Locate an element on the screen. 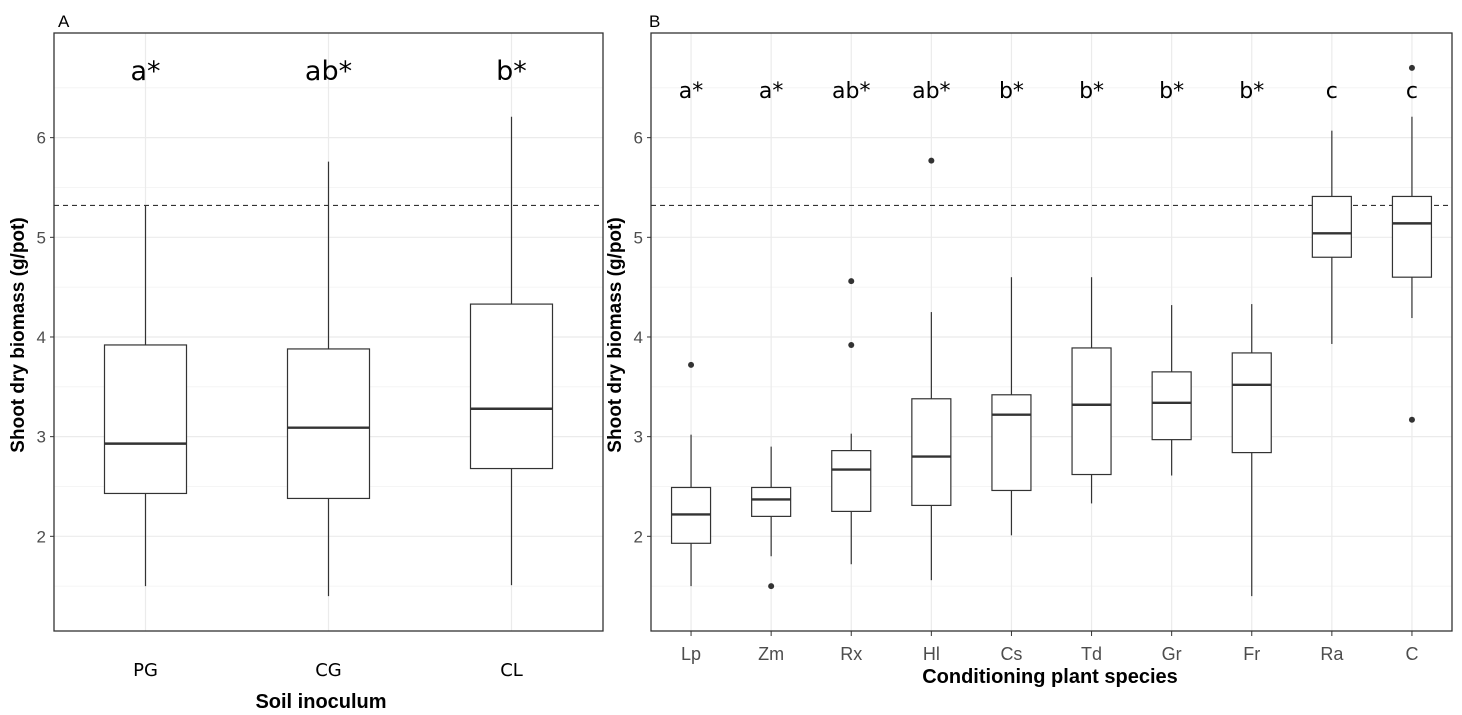 This screenshot has width=1462, height=715. x-tick-label: PG is located at coordinates (145, 670).